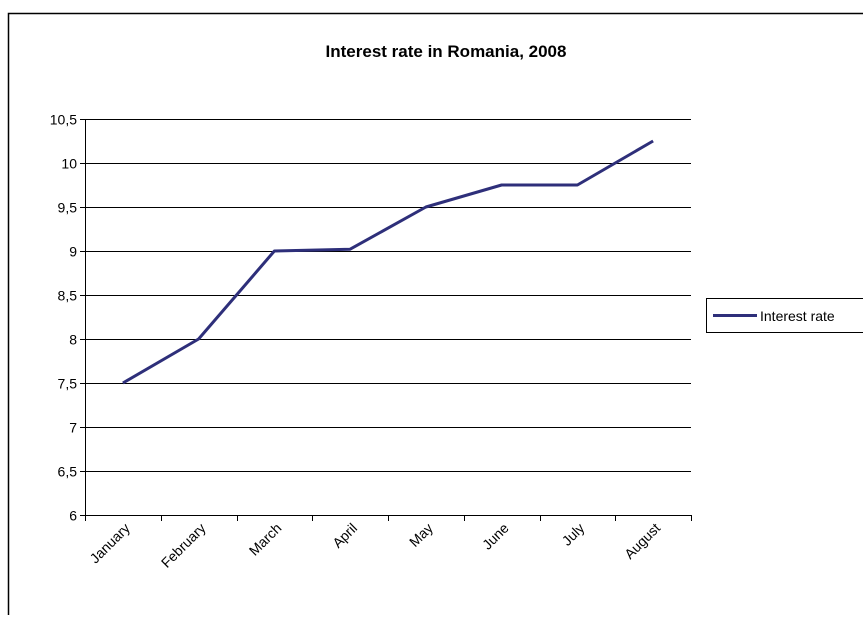 This screenshot has width=863, height=620. I want to click on legend: Interest rate, so click(785, 316).